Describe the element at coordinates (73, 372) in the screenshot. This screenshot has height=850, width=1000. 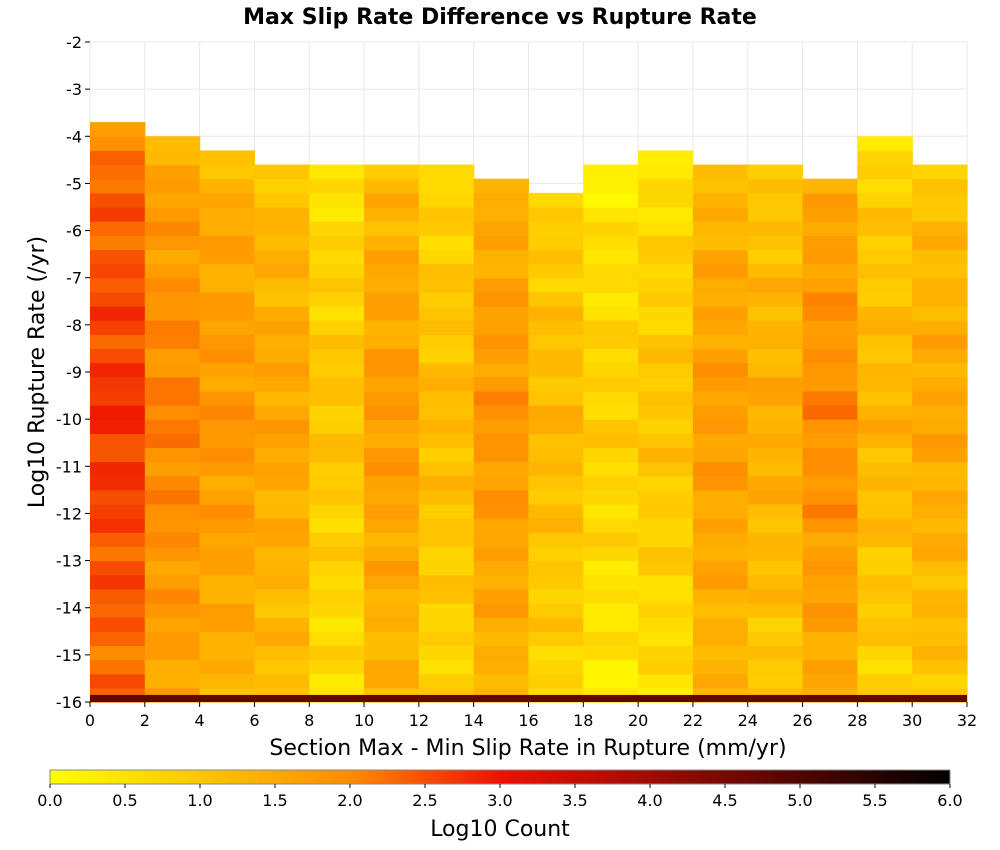
I see `y-axis-ticks: -2 -3 -4 -5 -6 -7 -8 -9 -10 -11 -12 -13 -14 -15 -16` at that location.